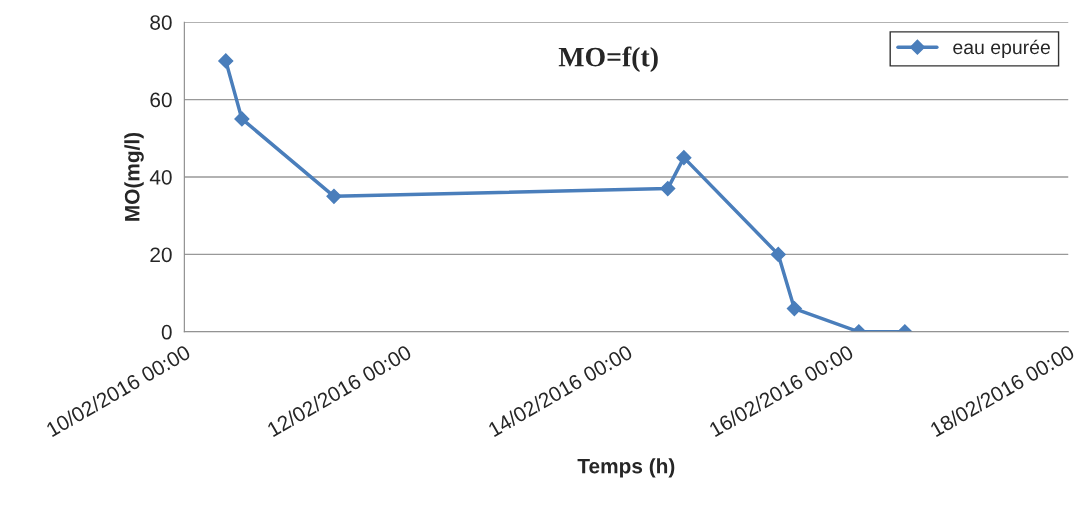 This screenshot has height=516, width=1078. What do you see at coordinates (160, 177) in the screenshot?
I see `y-tick-label: 40` at bounding box center [160, 177].